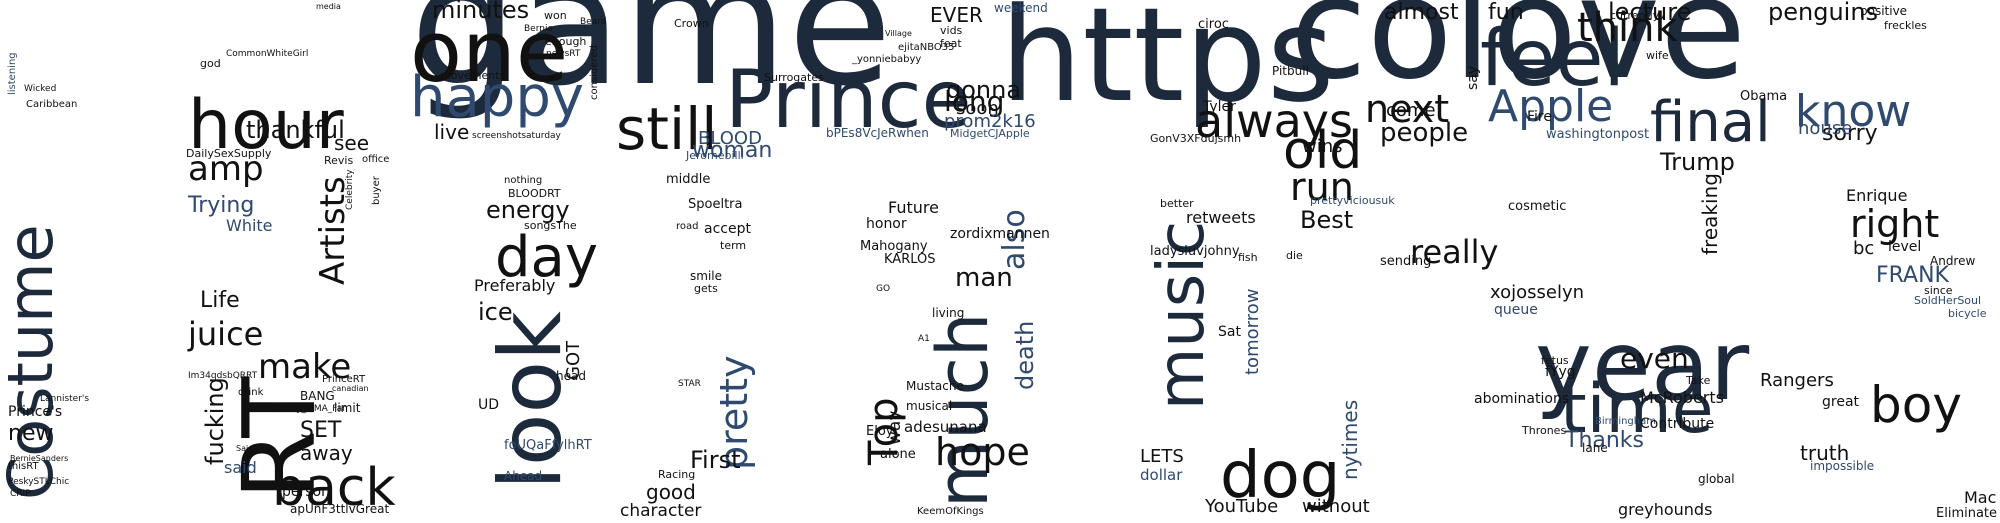 The height and width of the screenshot is (523, 2000). Describe the element at coordinates (715, 460) in the screenshot. I see `word: First` at that location.